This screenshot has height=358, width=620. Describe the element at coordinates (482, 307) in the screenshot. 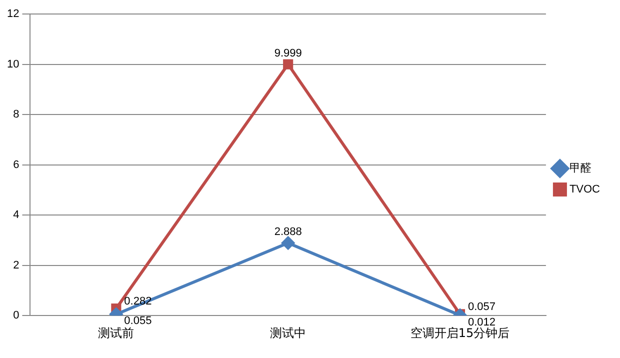

I see `data-label: 0.057` at that location.